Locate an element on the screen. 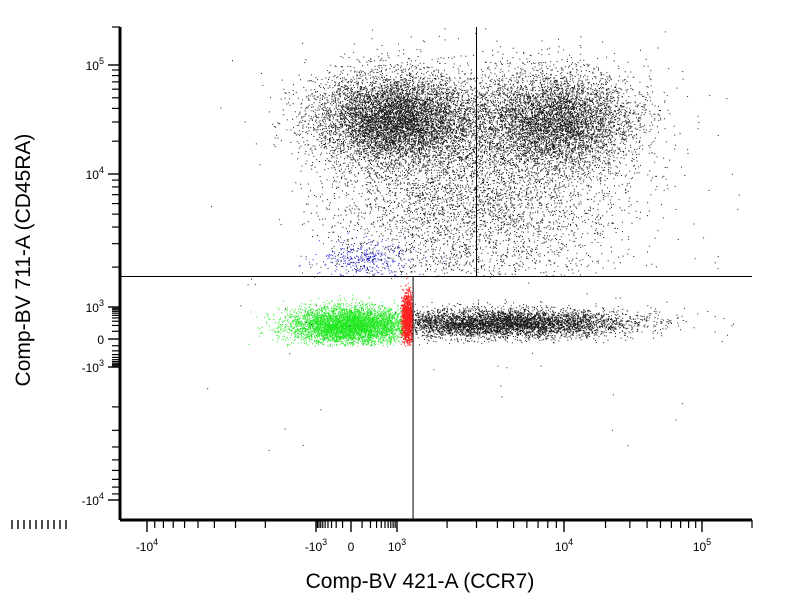 The height and width of the screenshot is (600, 800). y-tick-label: 0 is located at coordinates (100, 340).